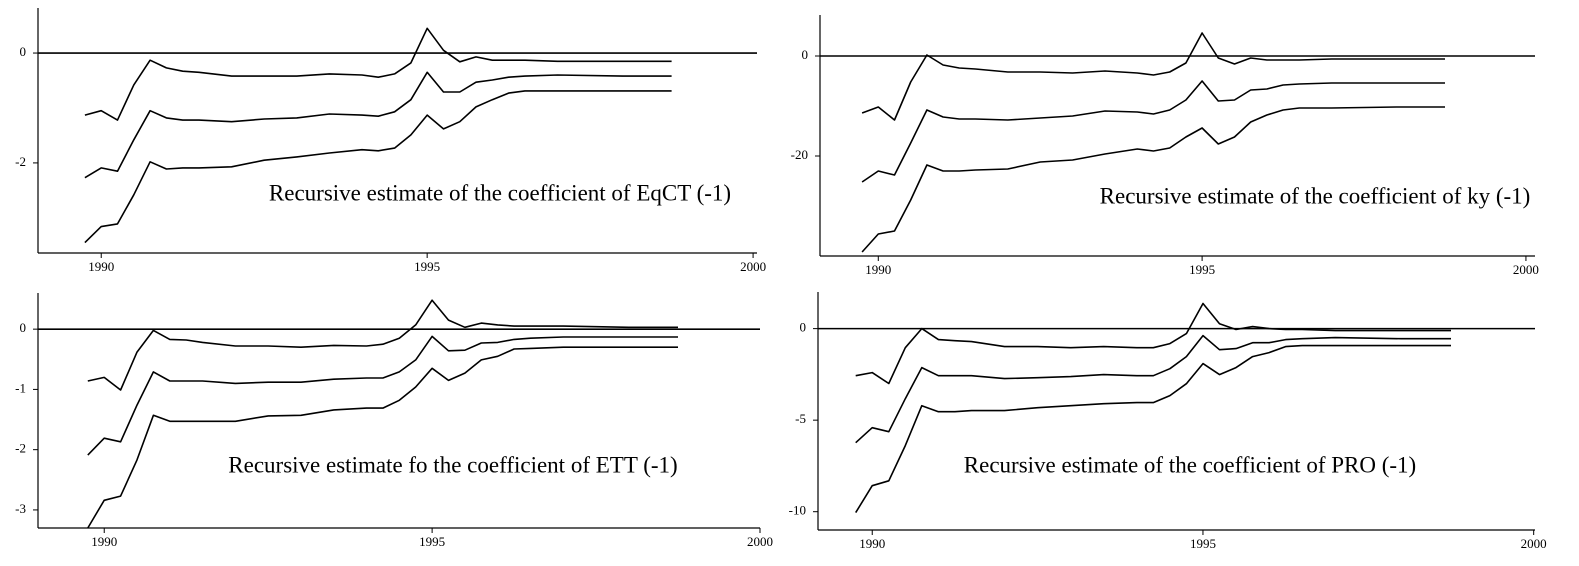 The height and width of the screenshot is (566, 1579). I want to click on y-tick-label: -3, so click(20, 508).